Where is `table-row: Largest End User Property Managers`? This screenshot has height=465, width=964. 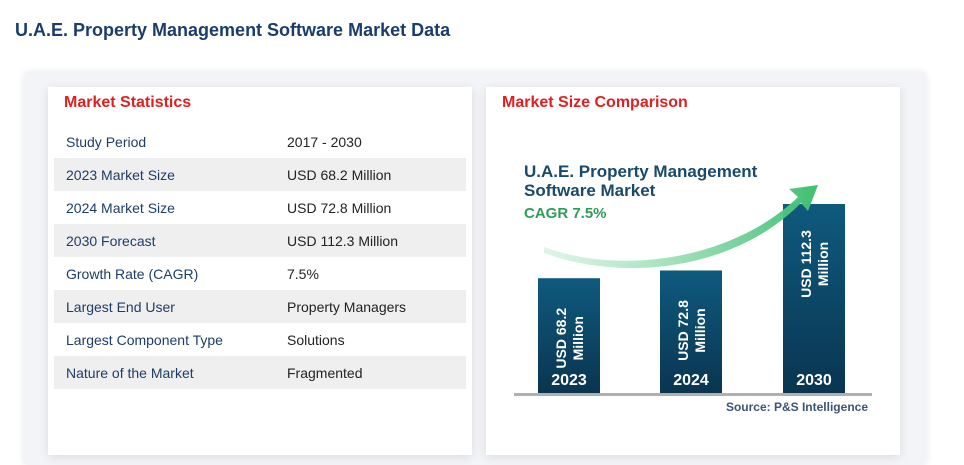
table-row: Largest End User Property Managers is located at coordinates (260, 306).